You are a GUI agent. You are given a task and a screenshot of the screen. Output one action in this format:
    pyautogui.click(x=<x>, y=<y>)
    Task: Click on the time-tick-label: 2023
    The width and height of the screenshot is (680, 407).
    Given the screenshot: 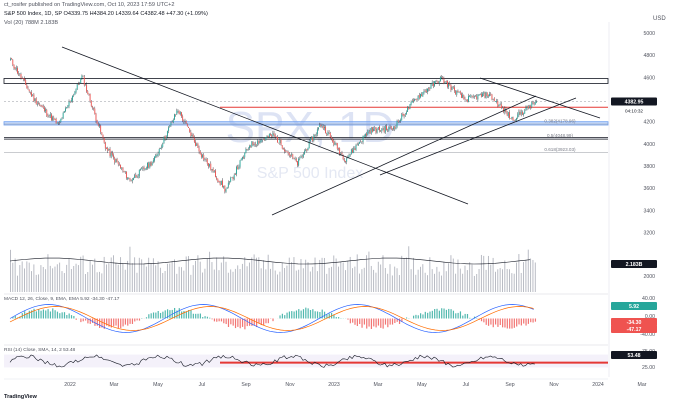 What is the action you would take?
    pyautogui.click(x=334, y=385)
    